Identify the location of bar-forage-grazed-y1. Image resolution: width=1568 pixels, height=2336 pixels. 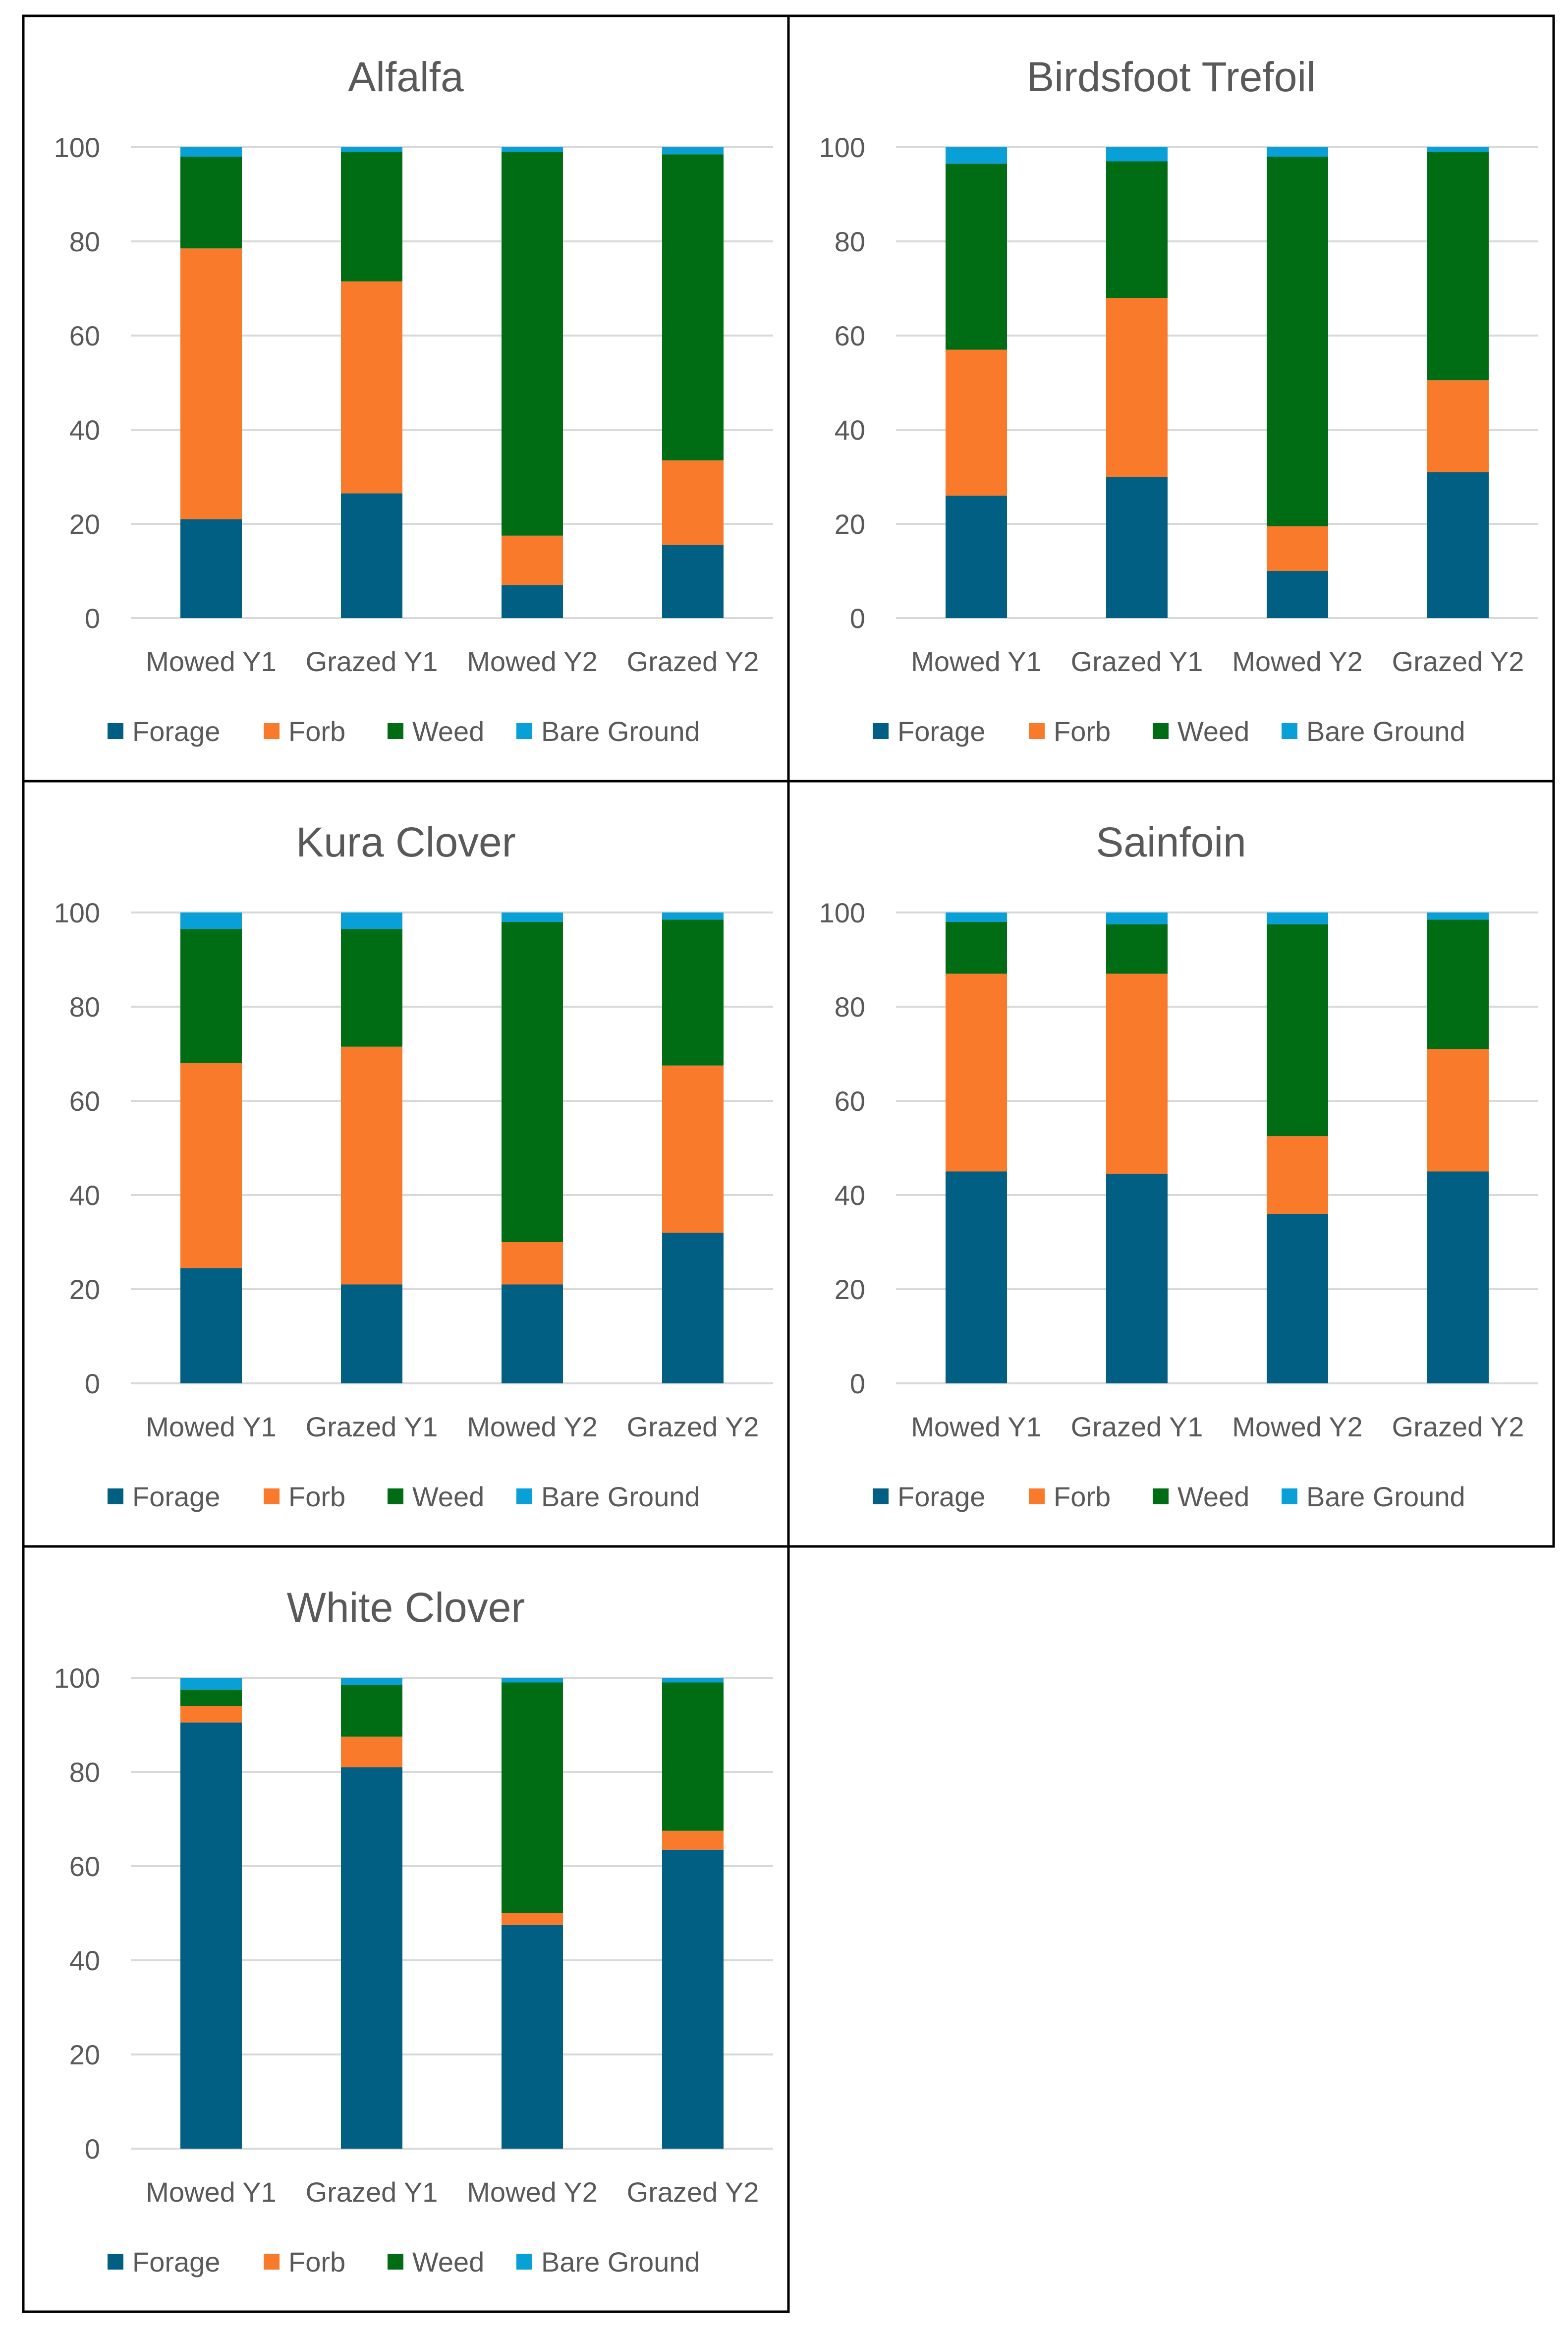
(1137, 547).